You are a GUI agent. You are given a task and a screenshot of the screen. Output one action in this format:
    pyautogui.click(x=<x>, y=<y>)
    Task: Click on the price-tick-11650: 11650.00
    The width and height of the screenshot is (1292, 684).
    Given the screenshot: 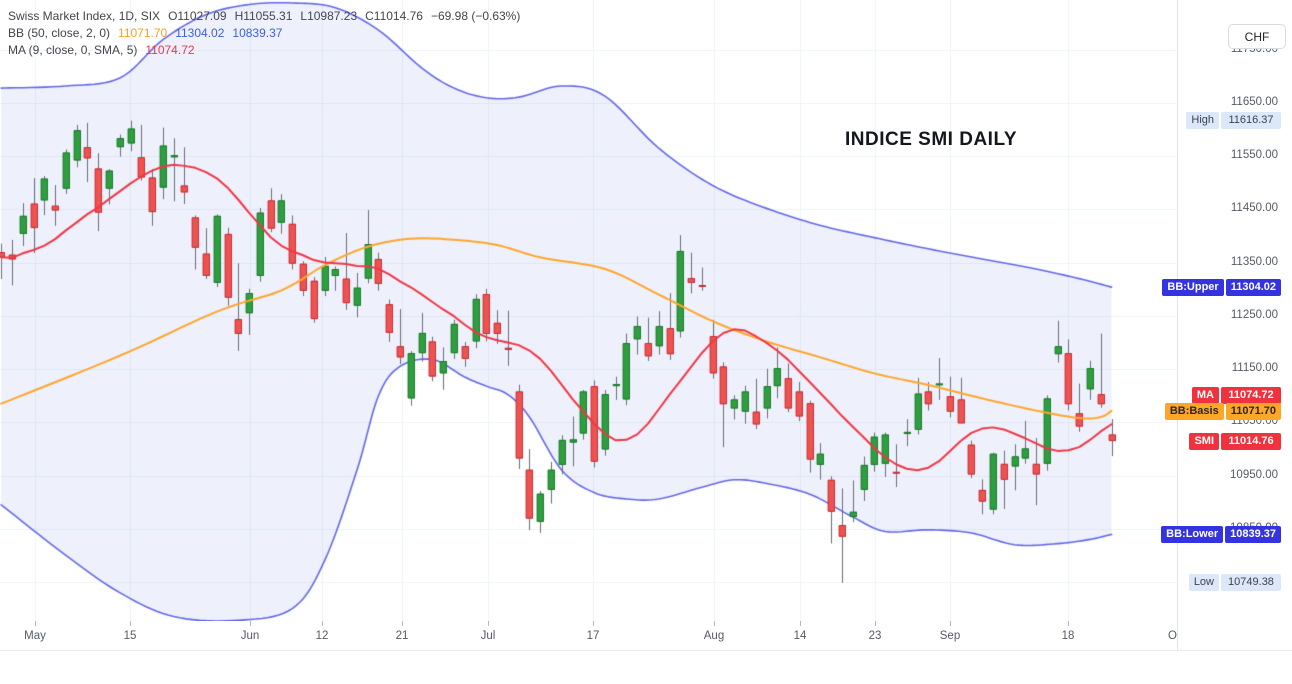 What is the action you would take?
    pyautogui.click(x=1254, y=102)
    